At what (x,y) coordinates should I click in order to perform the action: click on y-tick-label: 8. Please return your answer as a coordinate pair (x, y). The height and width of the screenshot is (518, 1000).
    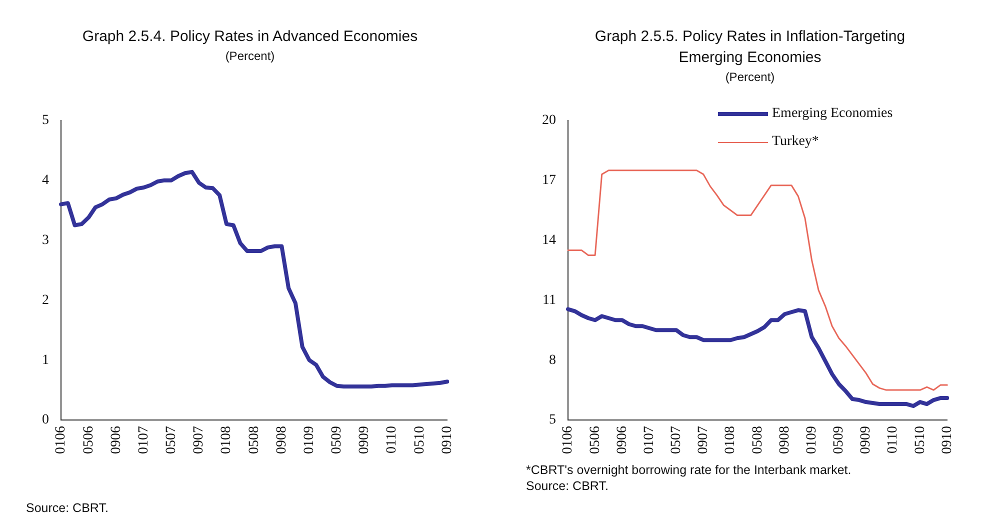
    Looking at the image, I should click on (552, 360).